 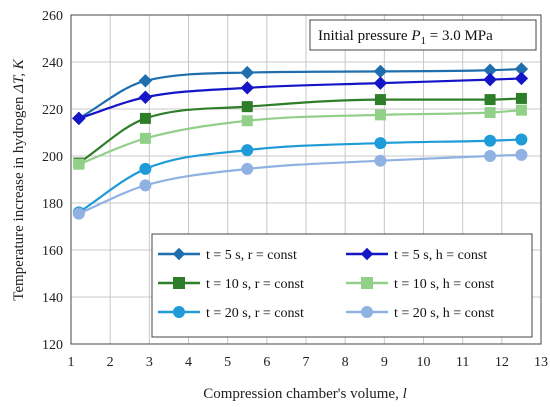 What do you see at coordinates (444, 313) in the screenshot?
I see `legend-label: t = 20 s, h = const` at bounding box center [444, 313].